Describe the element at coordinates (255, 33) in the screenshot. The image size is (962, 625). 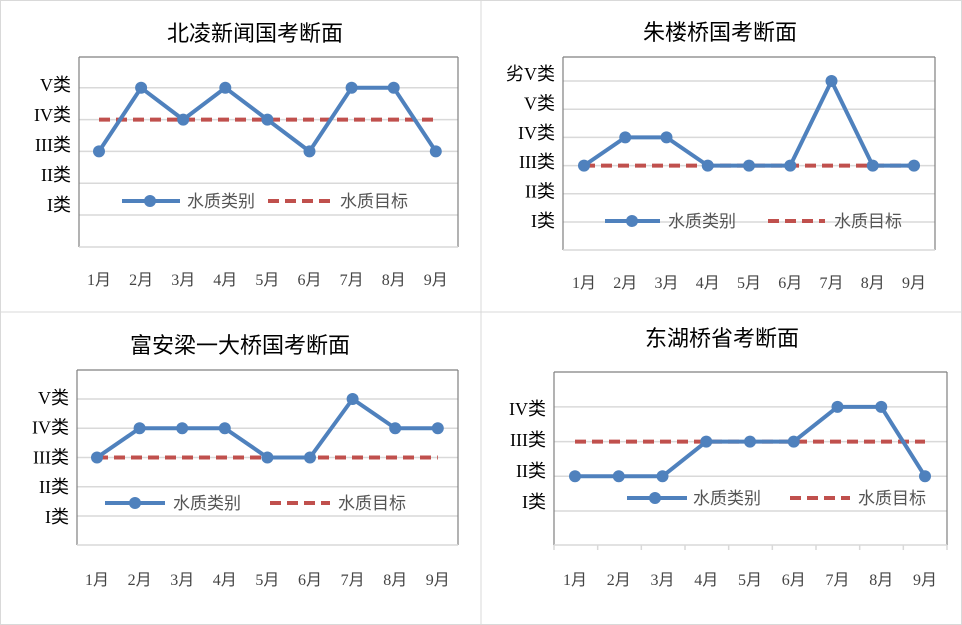
I see `chart-title: 北凌新闻国考断面` at that location.